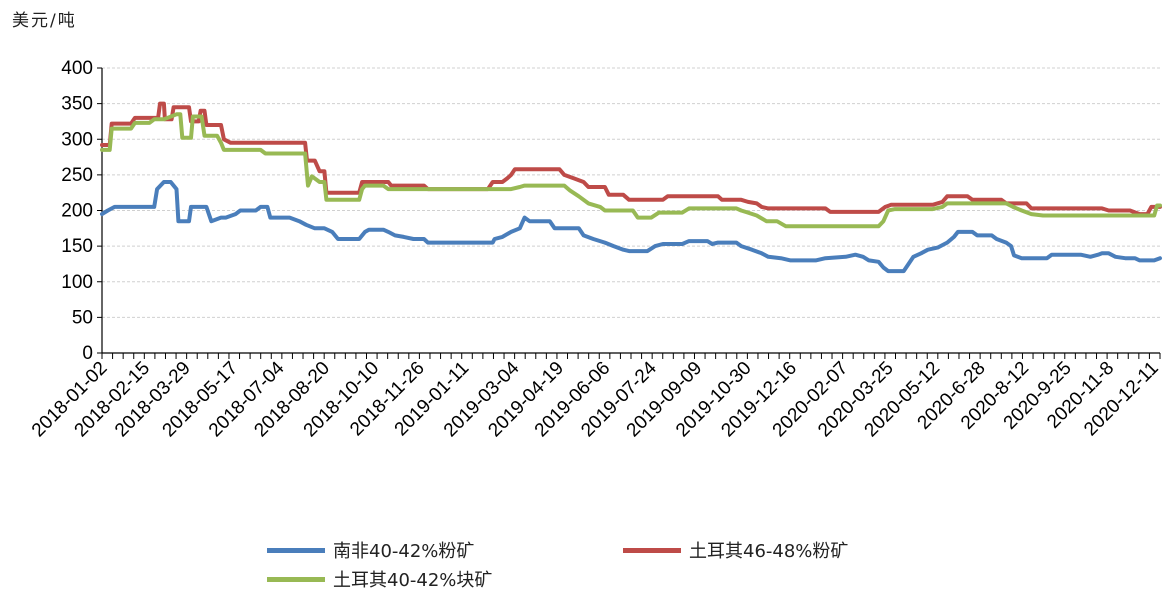 This screenshot has width=1163, height=592. I want to click on legend-label-series-2: 土耳其40-42%块矿, so click(413, 580).